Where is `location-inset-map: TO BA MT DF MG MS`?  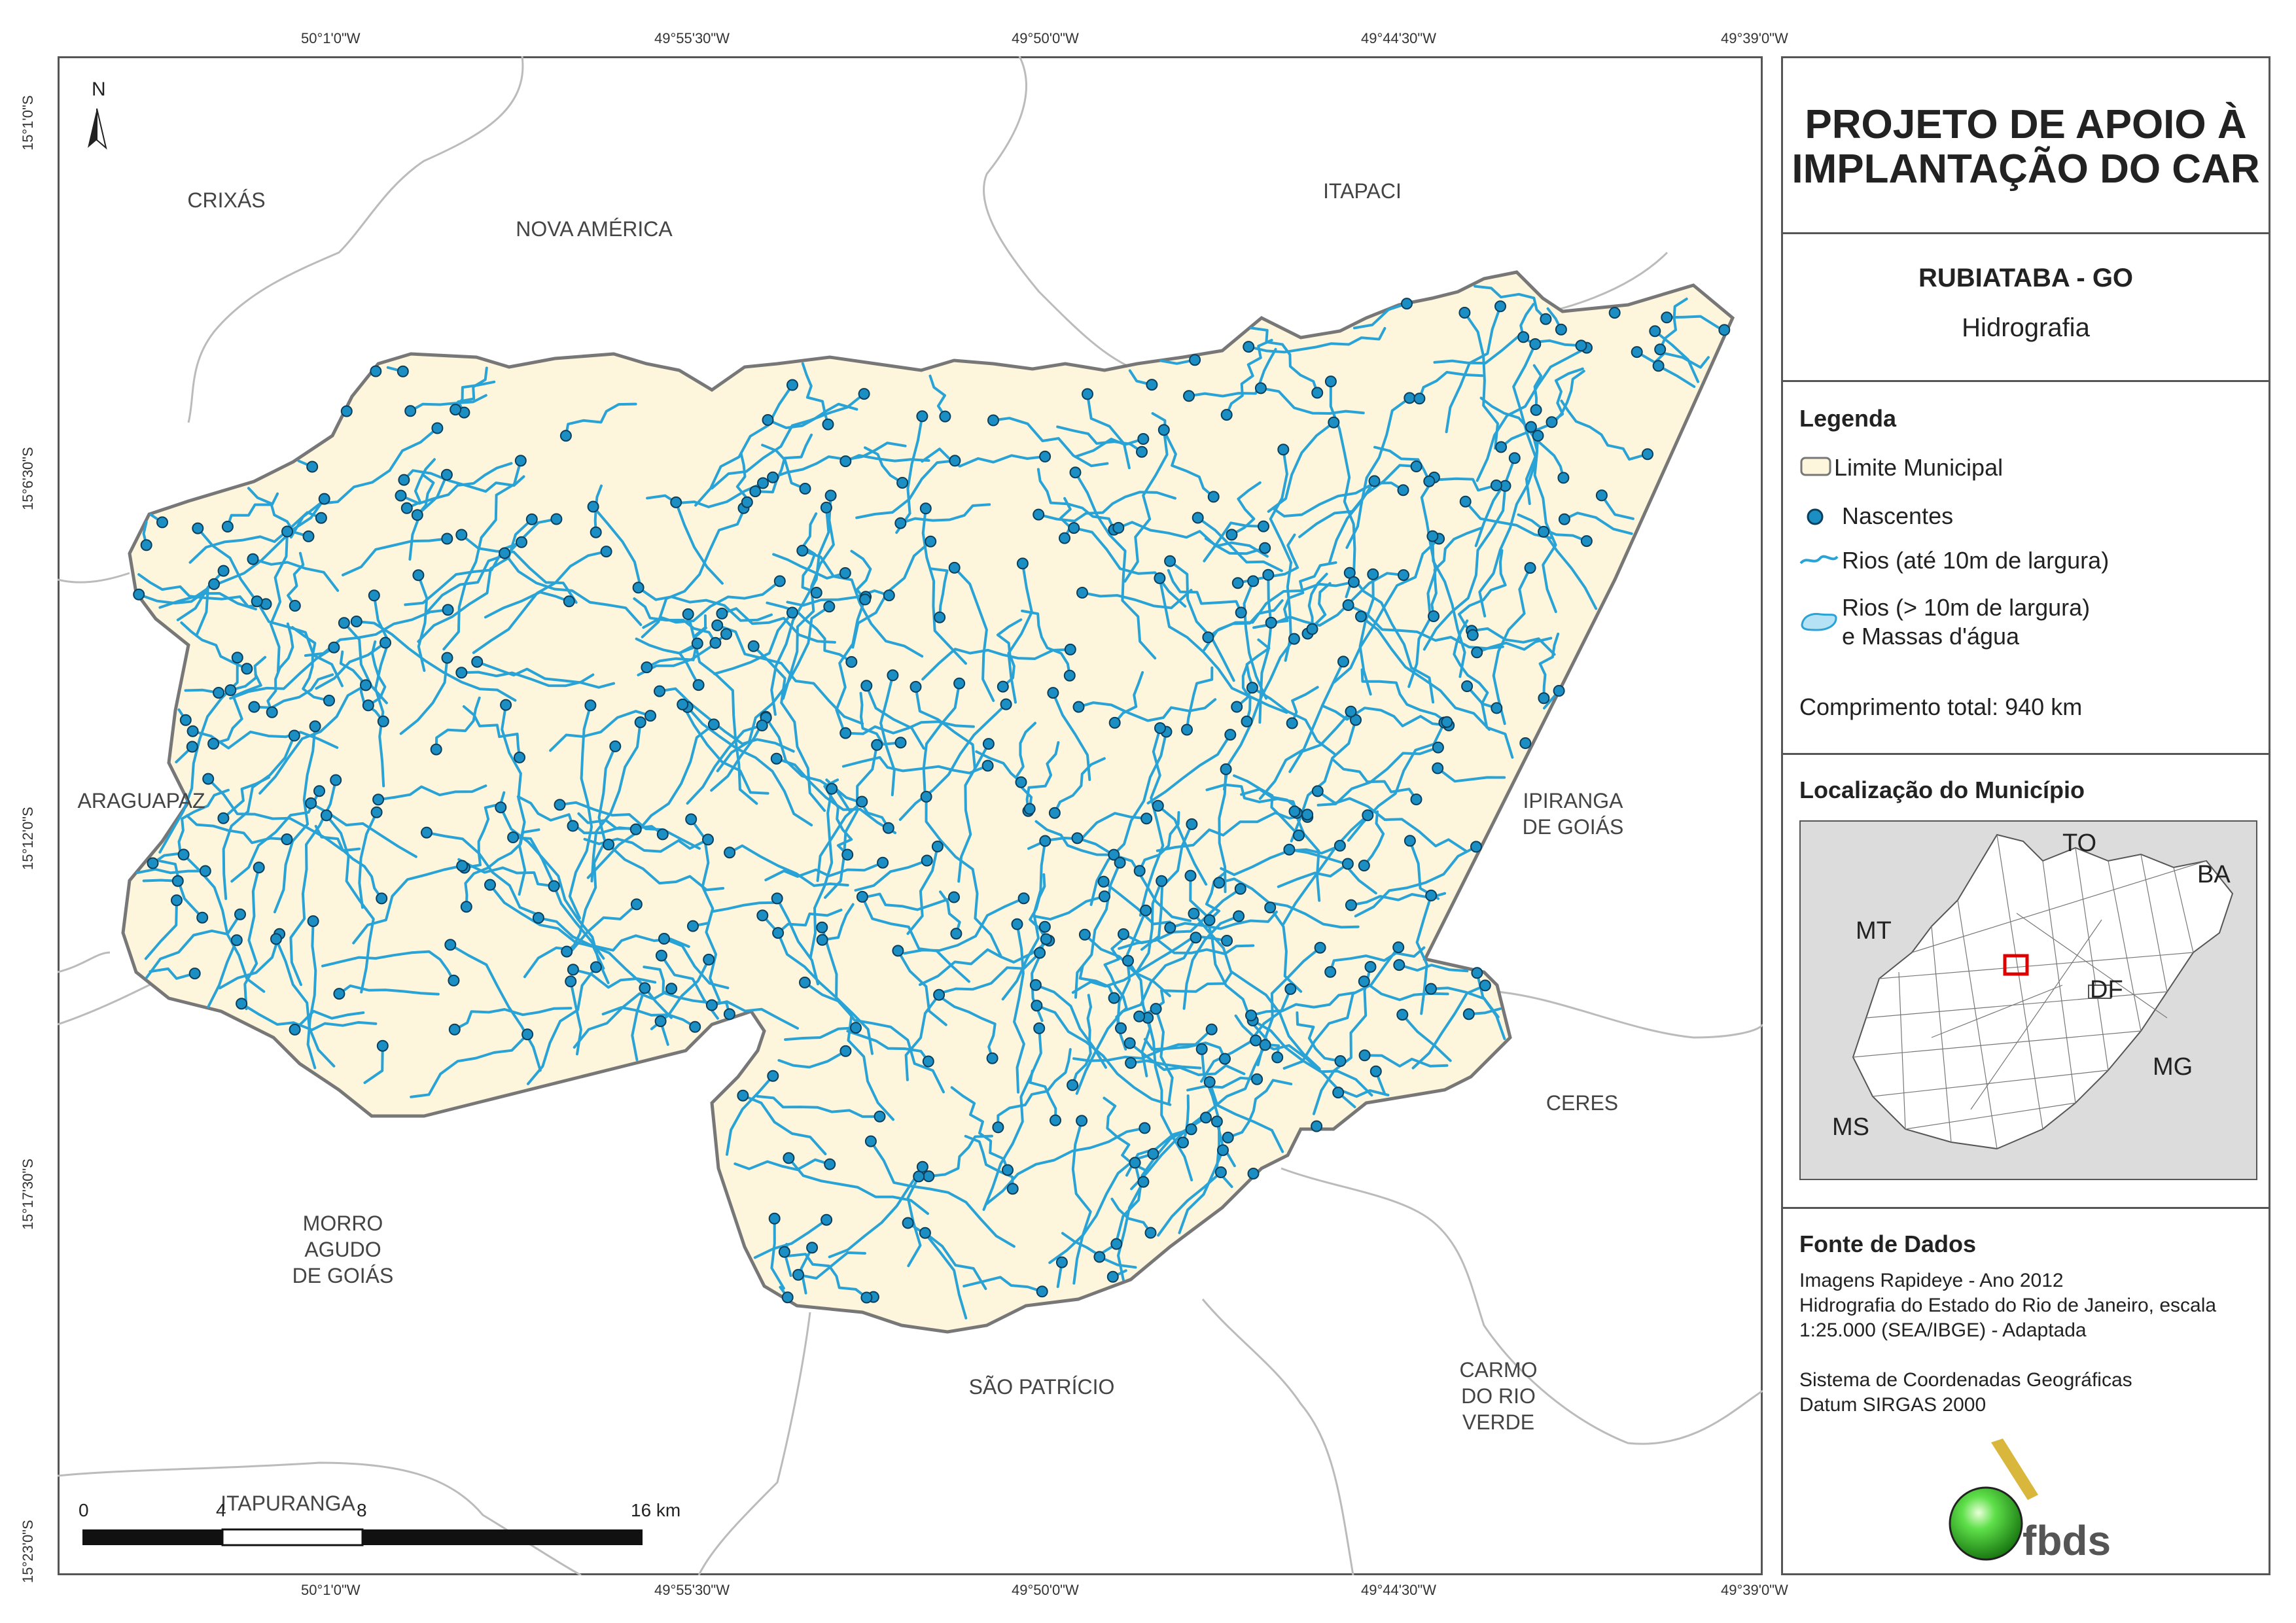
location-inset-map: TO BA MT DF MG MS is located at coordinates (2028, 1000).